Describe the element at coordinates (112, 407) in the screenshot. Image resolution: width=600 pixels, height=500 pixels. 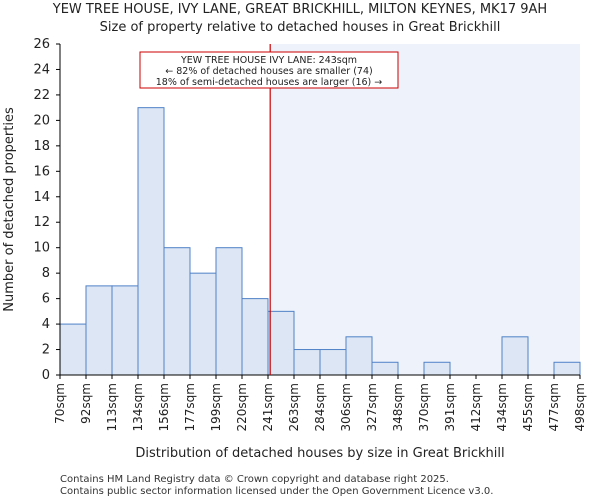
I see `x-tick-label: 113sqm` at that location.